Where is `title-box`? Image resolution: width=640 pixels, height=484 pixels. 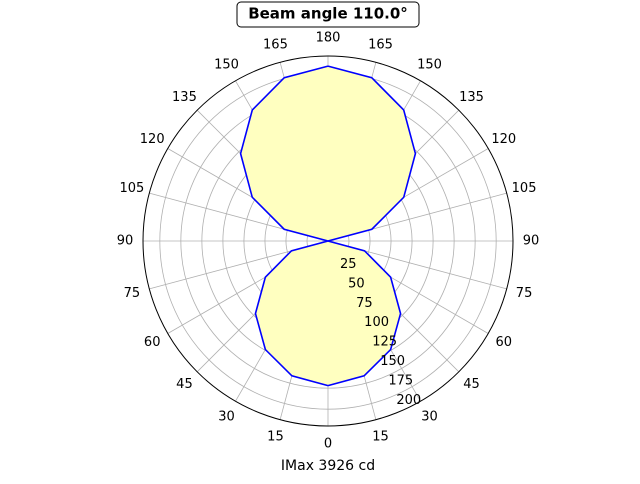
title-box is located at coordinates (328, 14).